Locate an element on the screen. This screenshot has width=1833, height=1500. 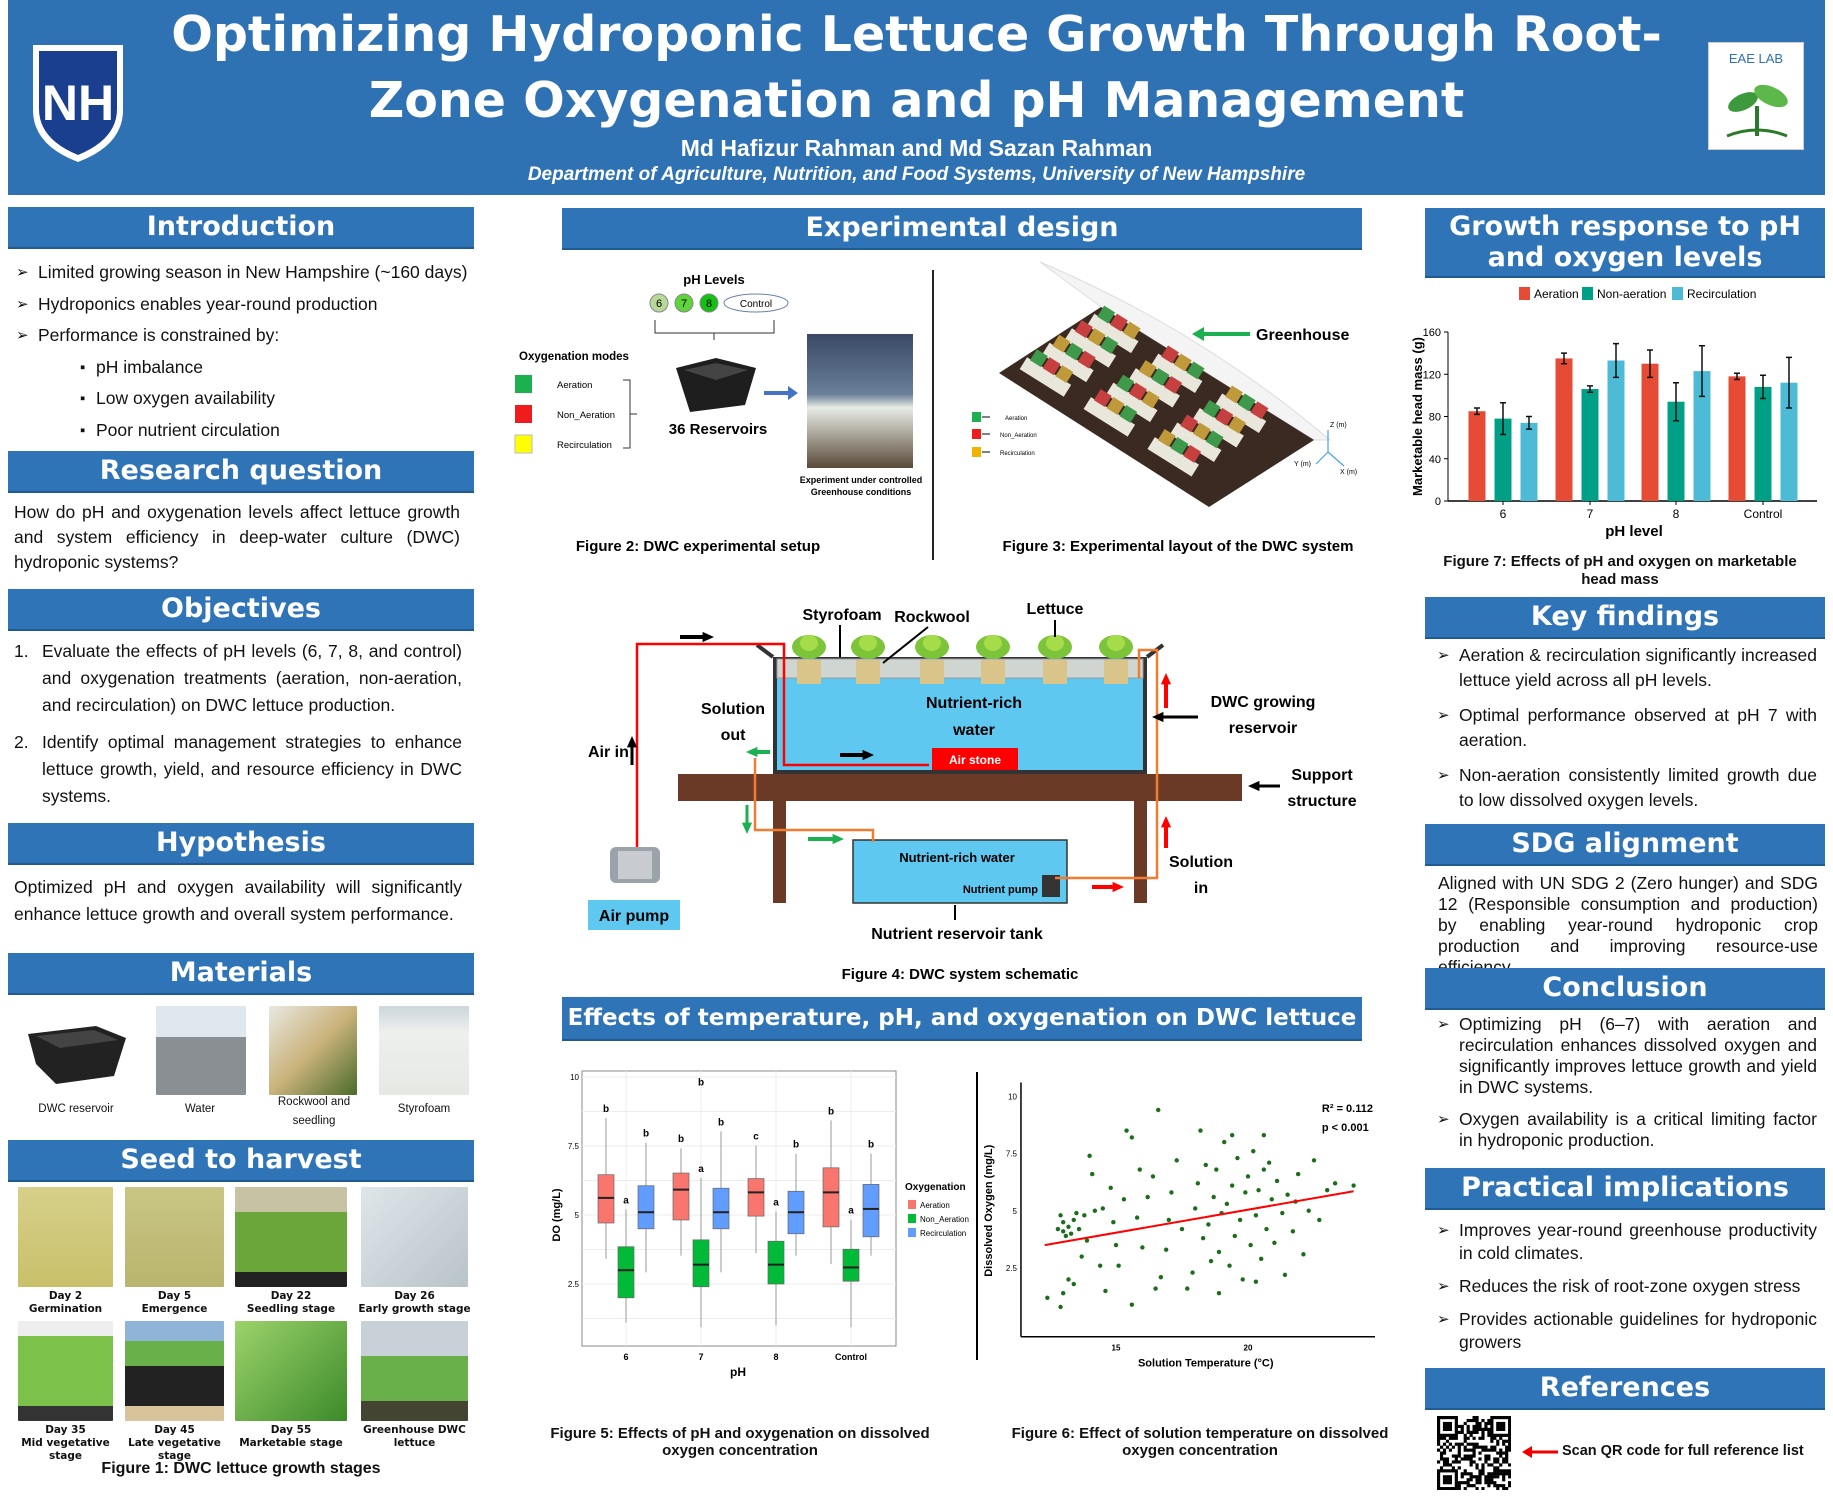
y-tick-label: 120 is located at coordinates (1432, 375).